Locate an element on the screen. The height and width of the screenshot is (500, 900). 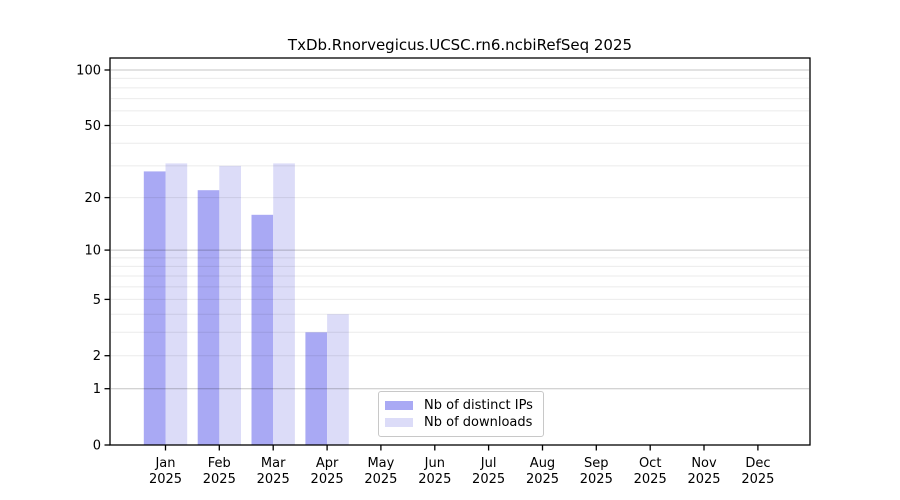
legend-item-distinct-ips: Nb of distinct IPs is located at coordinates (464, 405).